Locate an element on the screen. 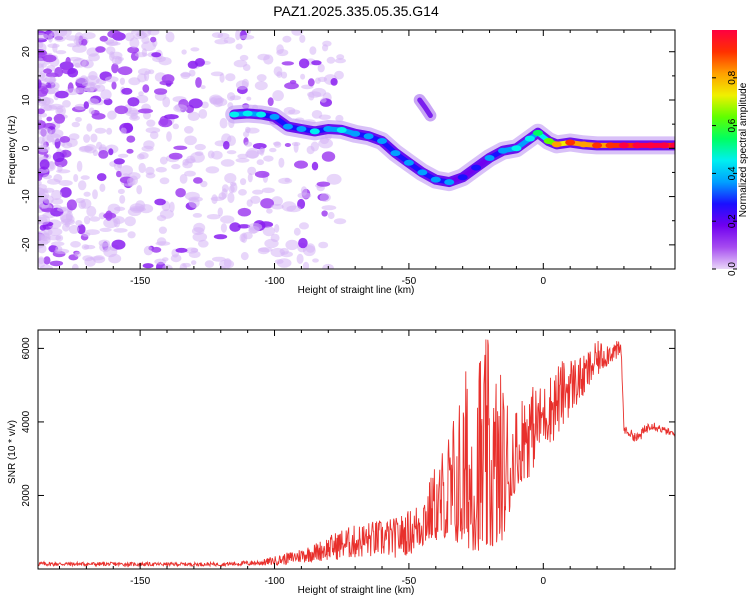  x-tick-label: -150 is located at coordinates (140, 281).